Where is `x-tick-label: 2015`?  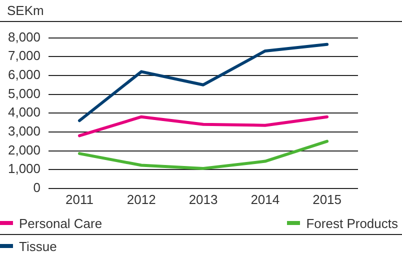 x-tick-label: 2015 is located at coordinates (327, 199).